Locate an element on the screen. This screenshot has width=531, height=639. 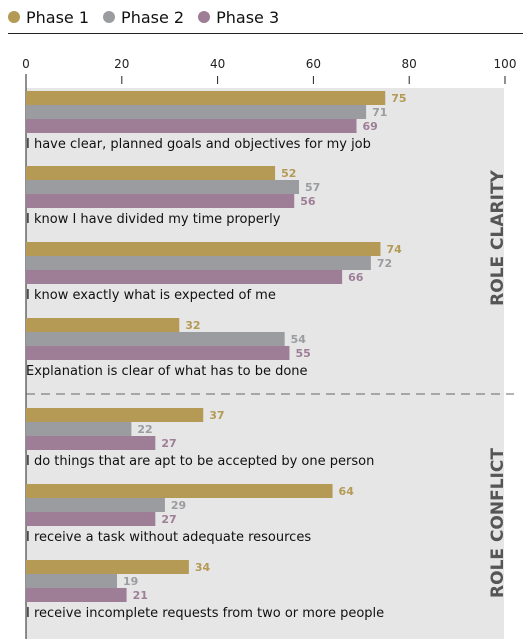
legend-item-phase-3: Phase 3 is located at coordinates (238, 17).